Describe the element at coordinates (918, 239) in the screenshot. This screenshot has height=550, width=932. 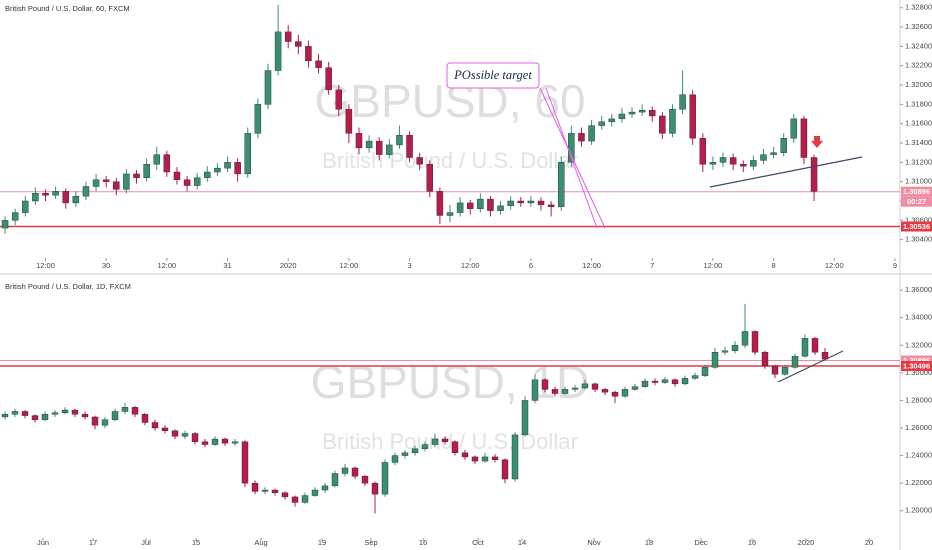
I see `y-tick-label: 1.30400` at that location.